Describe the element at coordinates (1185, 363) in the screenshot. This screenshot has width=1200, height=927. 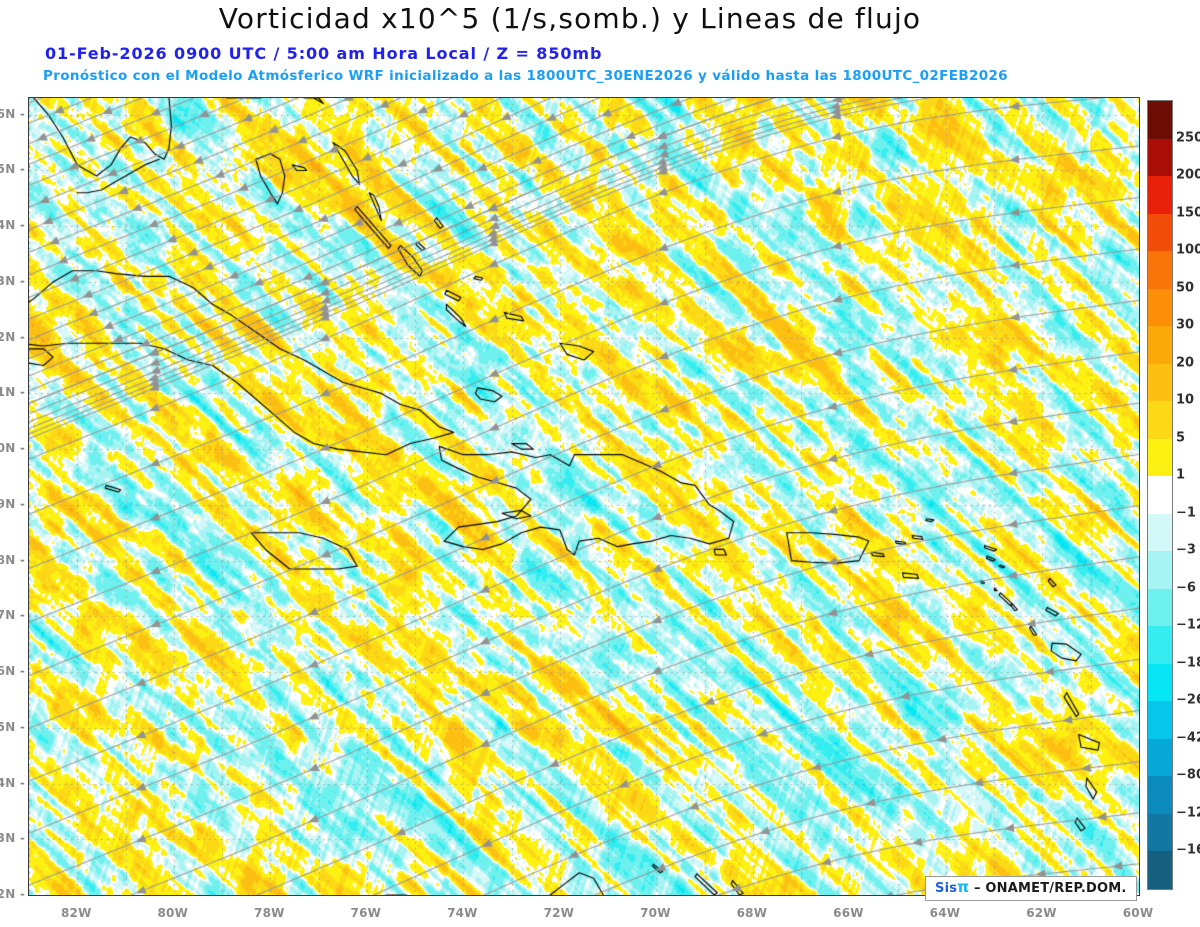
I see `colorbar-tick-label: 20` at that location.